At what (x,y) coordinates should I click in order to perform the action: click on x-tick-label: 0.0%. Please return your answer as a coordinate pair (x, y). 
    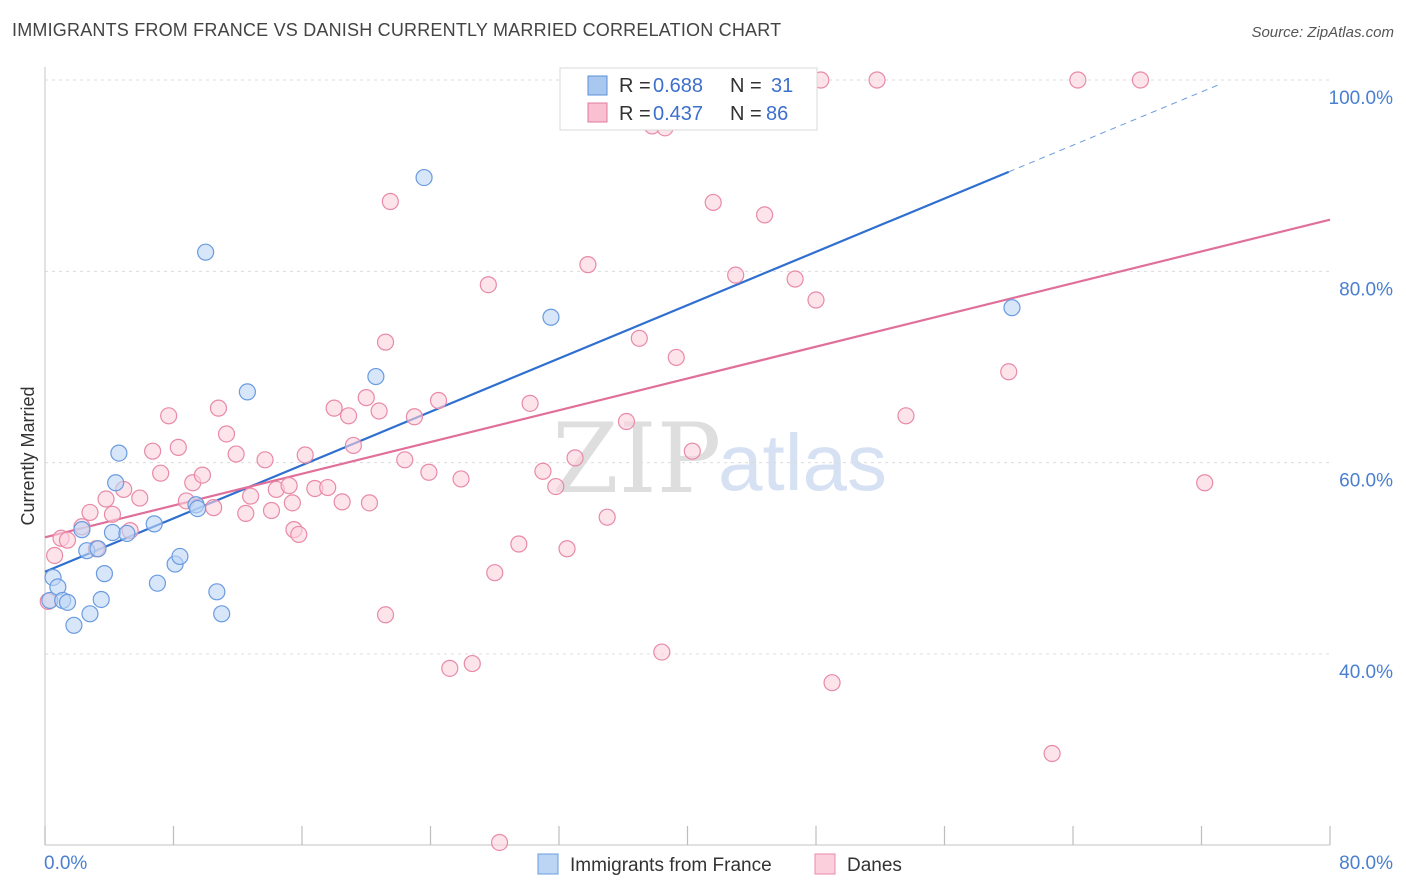
    Looking at the image, I should click on (65, 863).